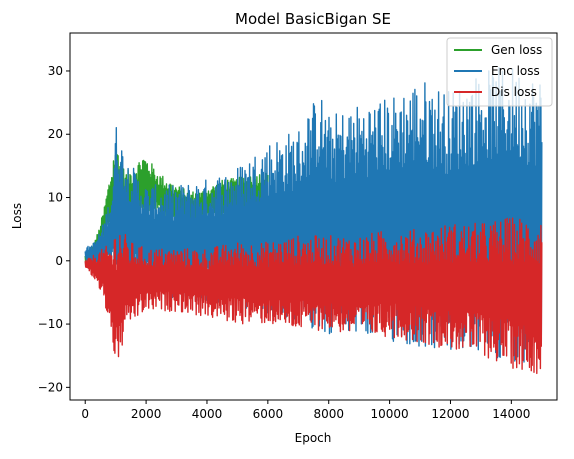 The width and height of the screenshot is (574, 459). What do you see at coordinates (313, 438) in the screenshot?
I see `x-axis-label: Epoch` at bounding box center [313, 438].